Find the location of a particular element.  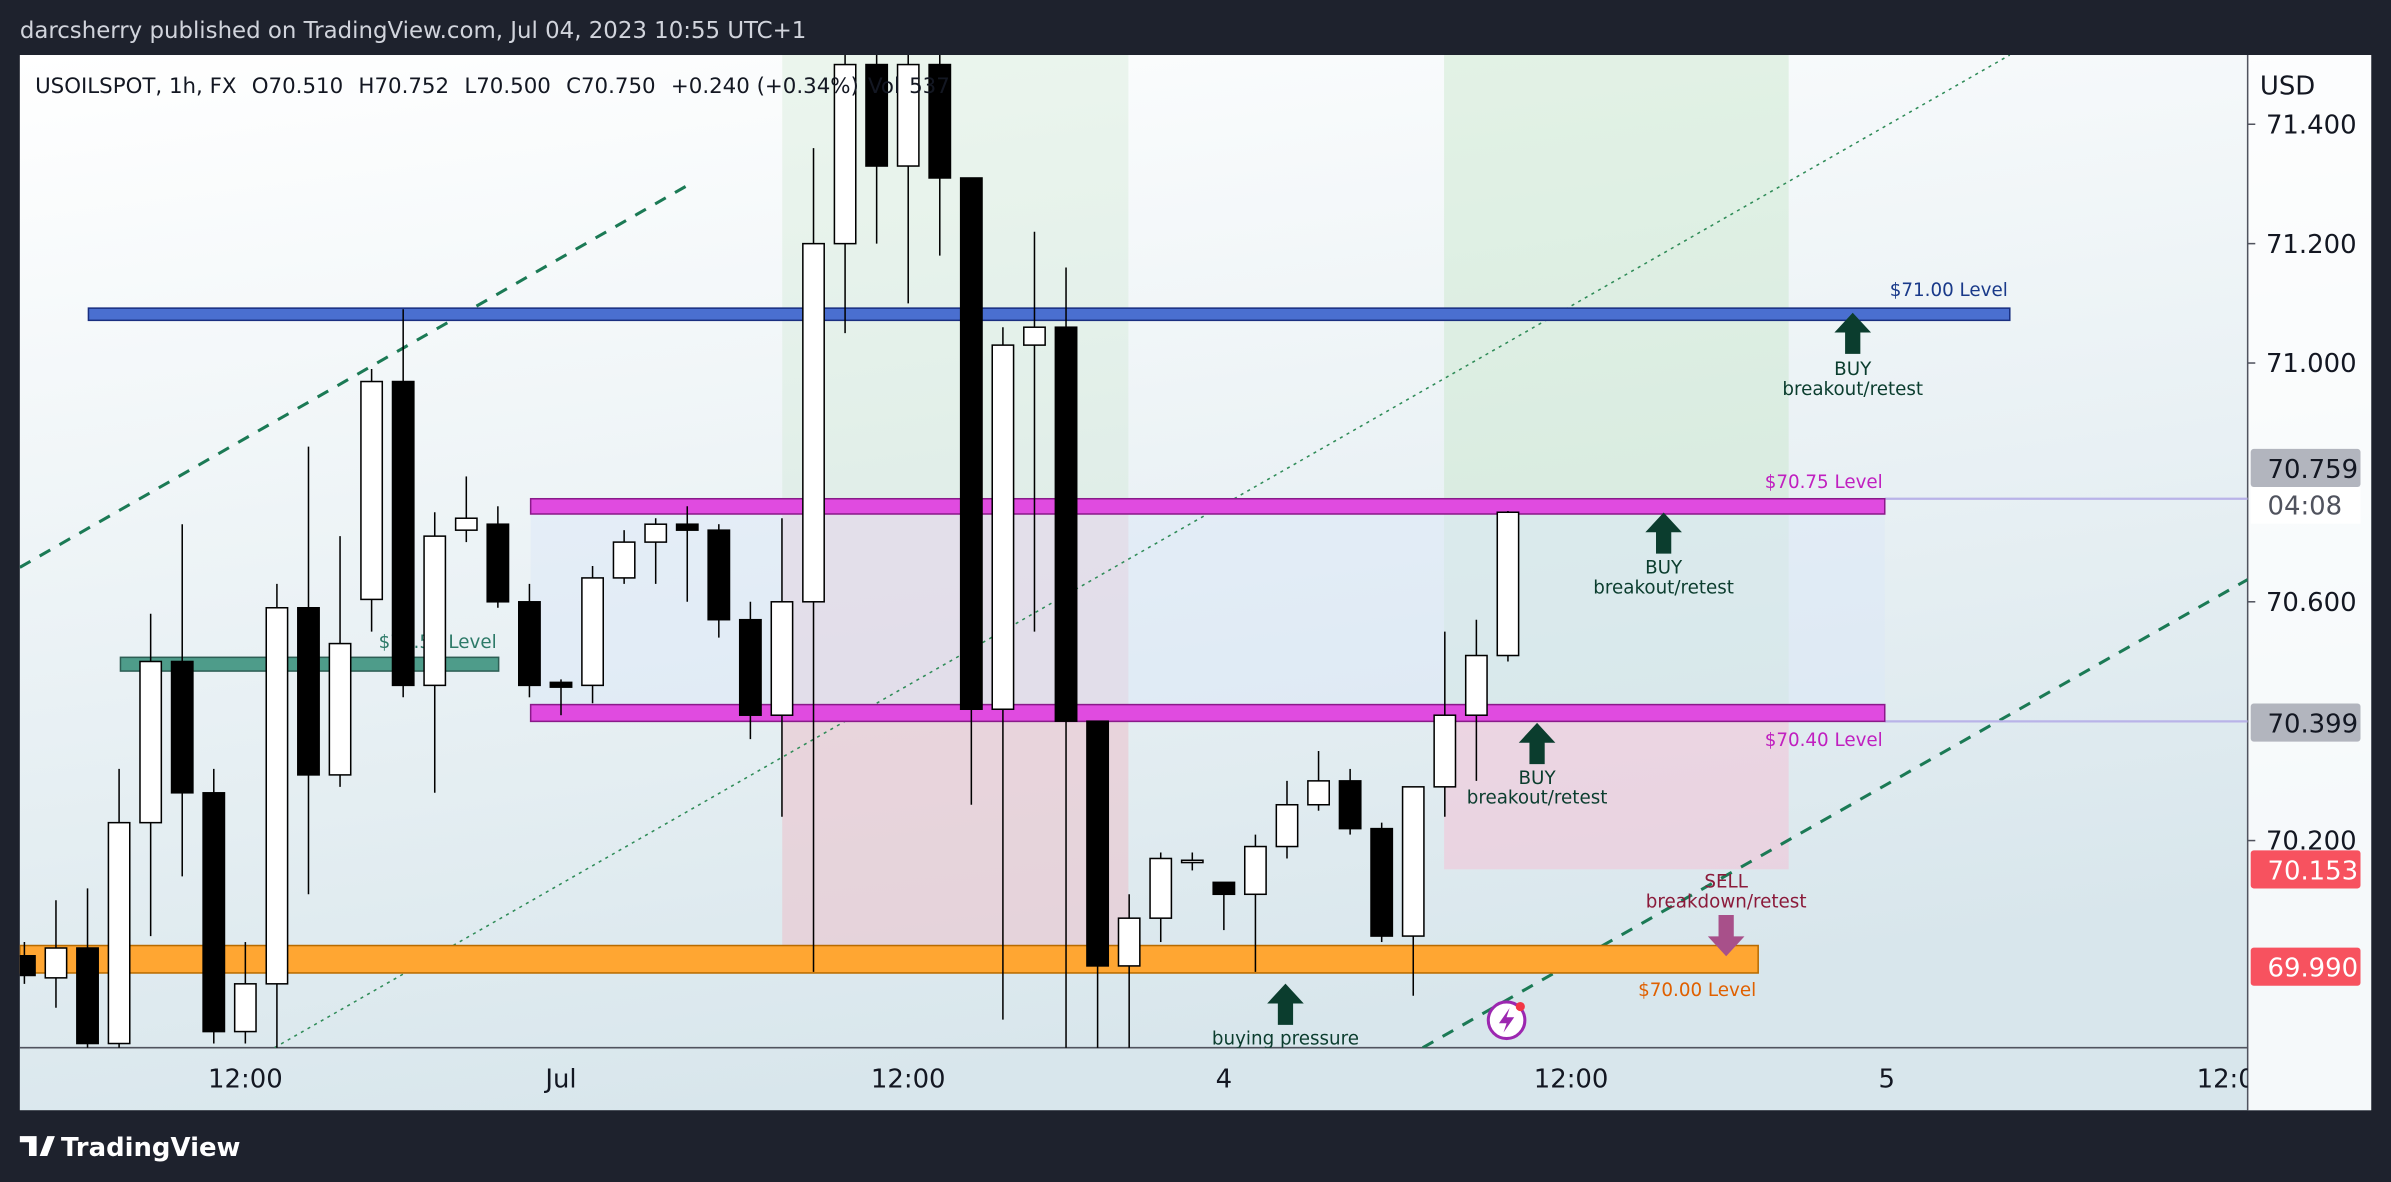

level-label: $70.40 Level is located at coordinates (1824, 740).